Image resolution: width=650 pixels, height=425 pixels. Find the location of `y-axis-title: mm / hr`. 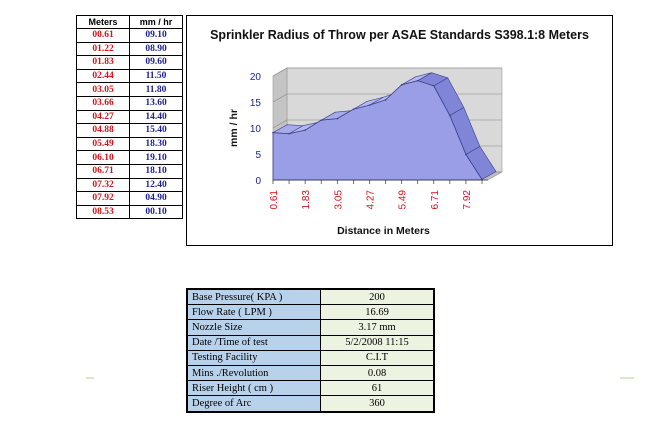

y-axis-title: mm / hr is located at coordinates (234, 128).